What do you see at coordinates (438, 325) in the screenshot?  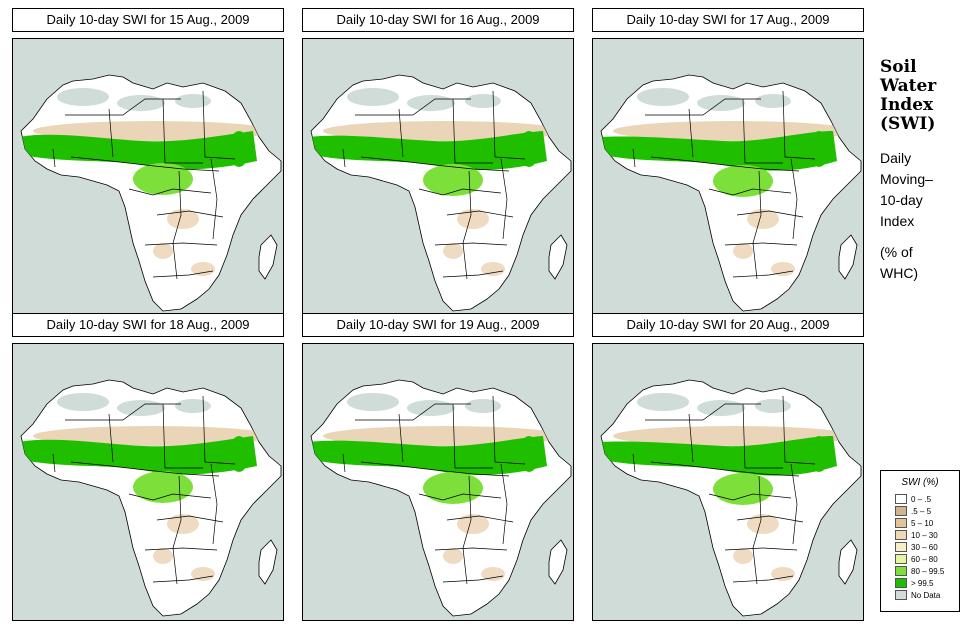 I see `panel-title: Daily 10-day SWI for 19 Aug., 2009` at bounding box center [438, 325].